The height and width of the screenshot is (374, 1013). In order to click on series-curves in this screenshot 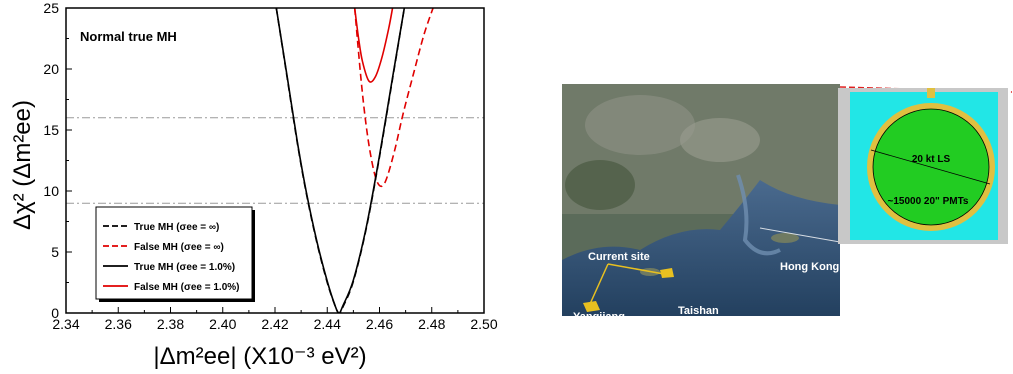, I will do `click(354, 160)`.